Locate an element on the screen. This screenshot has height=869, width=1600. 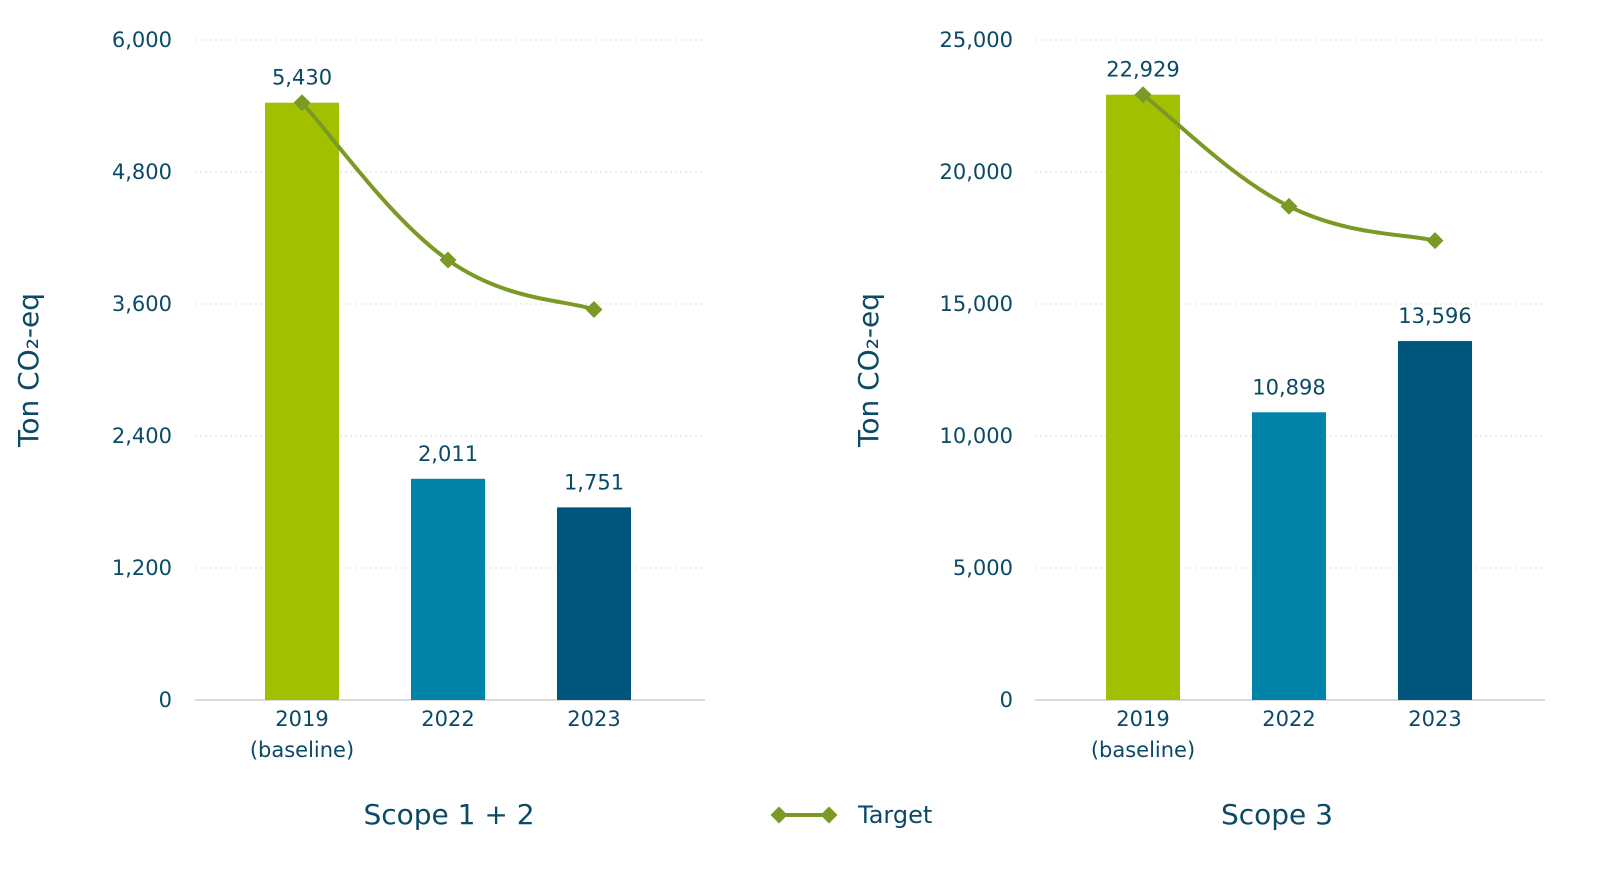
y-tick-label: 10,000 is located at coordinates (976, 436).